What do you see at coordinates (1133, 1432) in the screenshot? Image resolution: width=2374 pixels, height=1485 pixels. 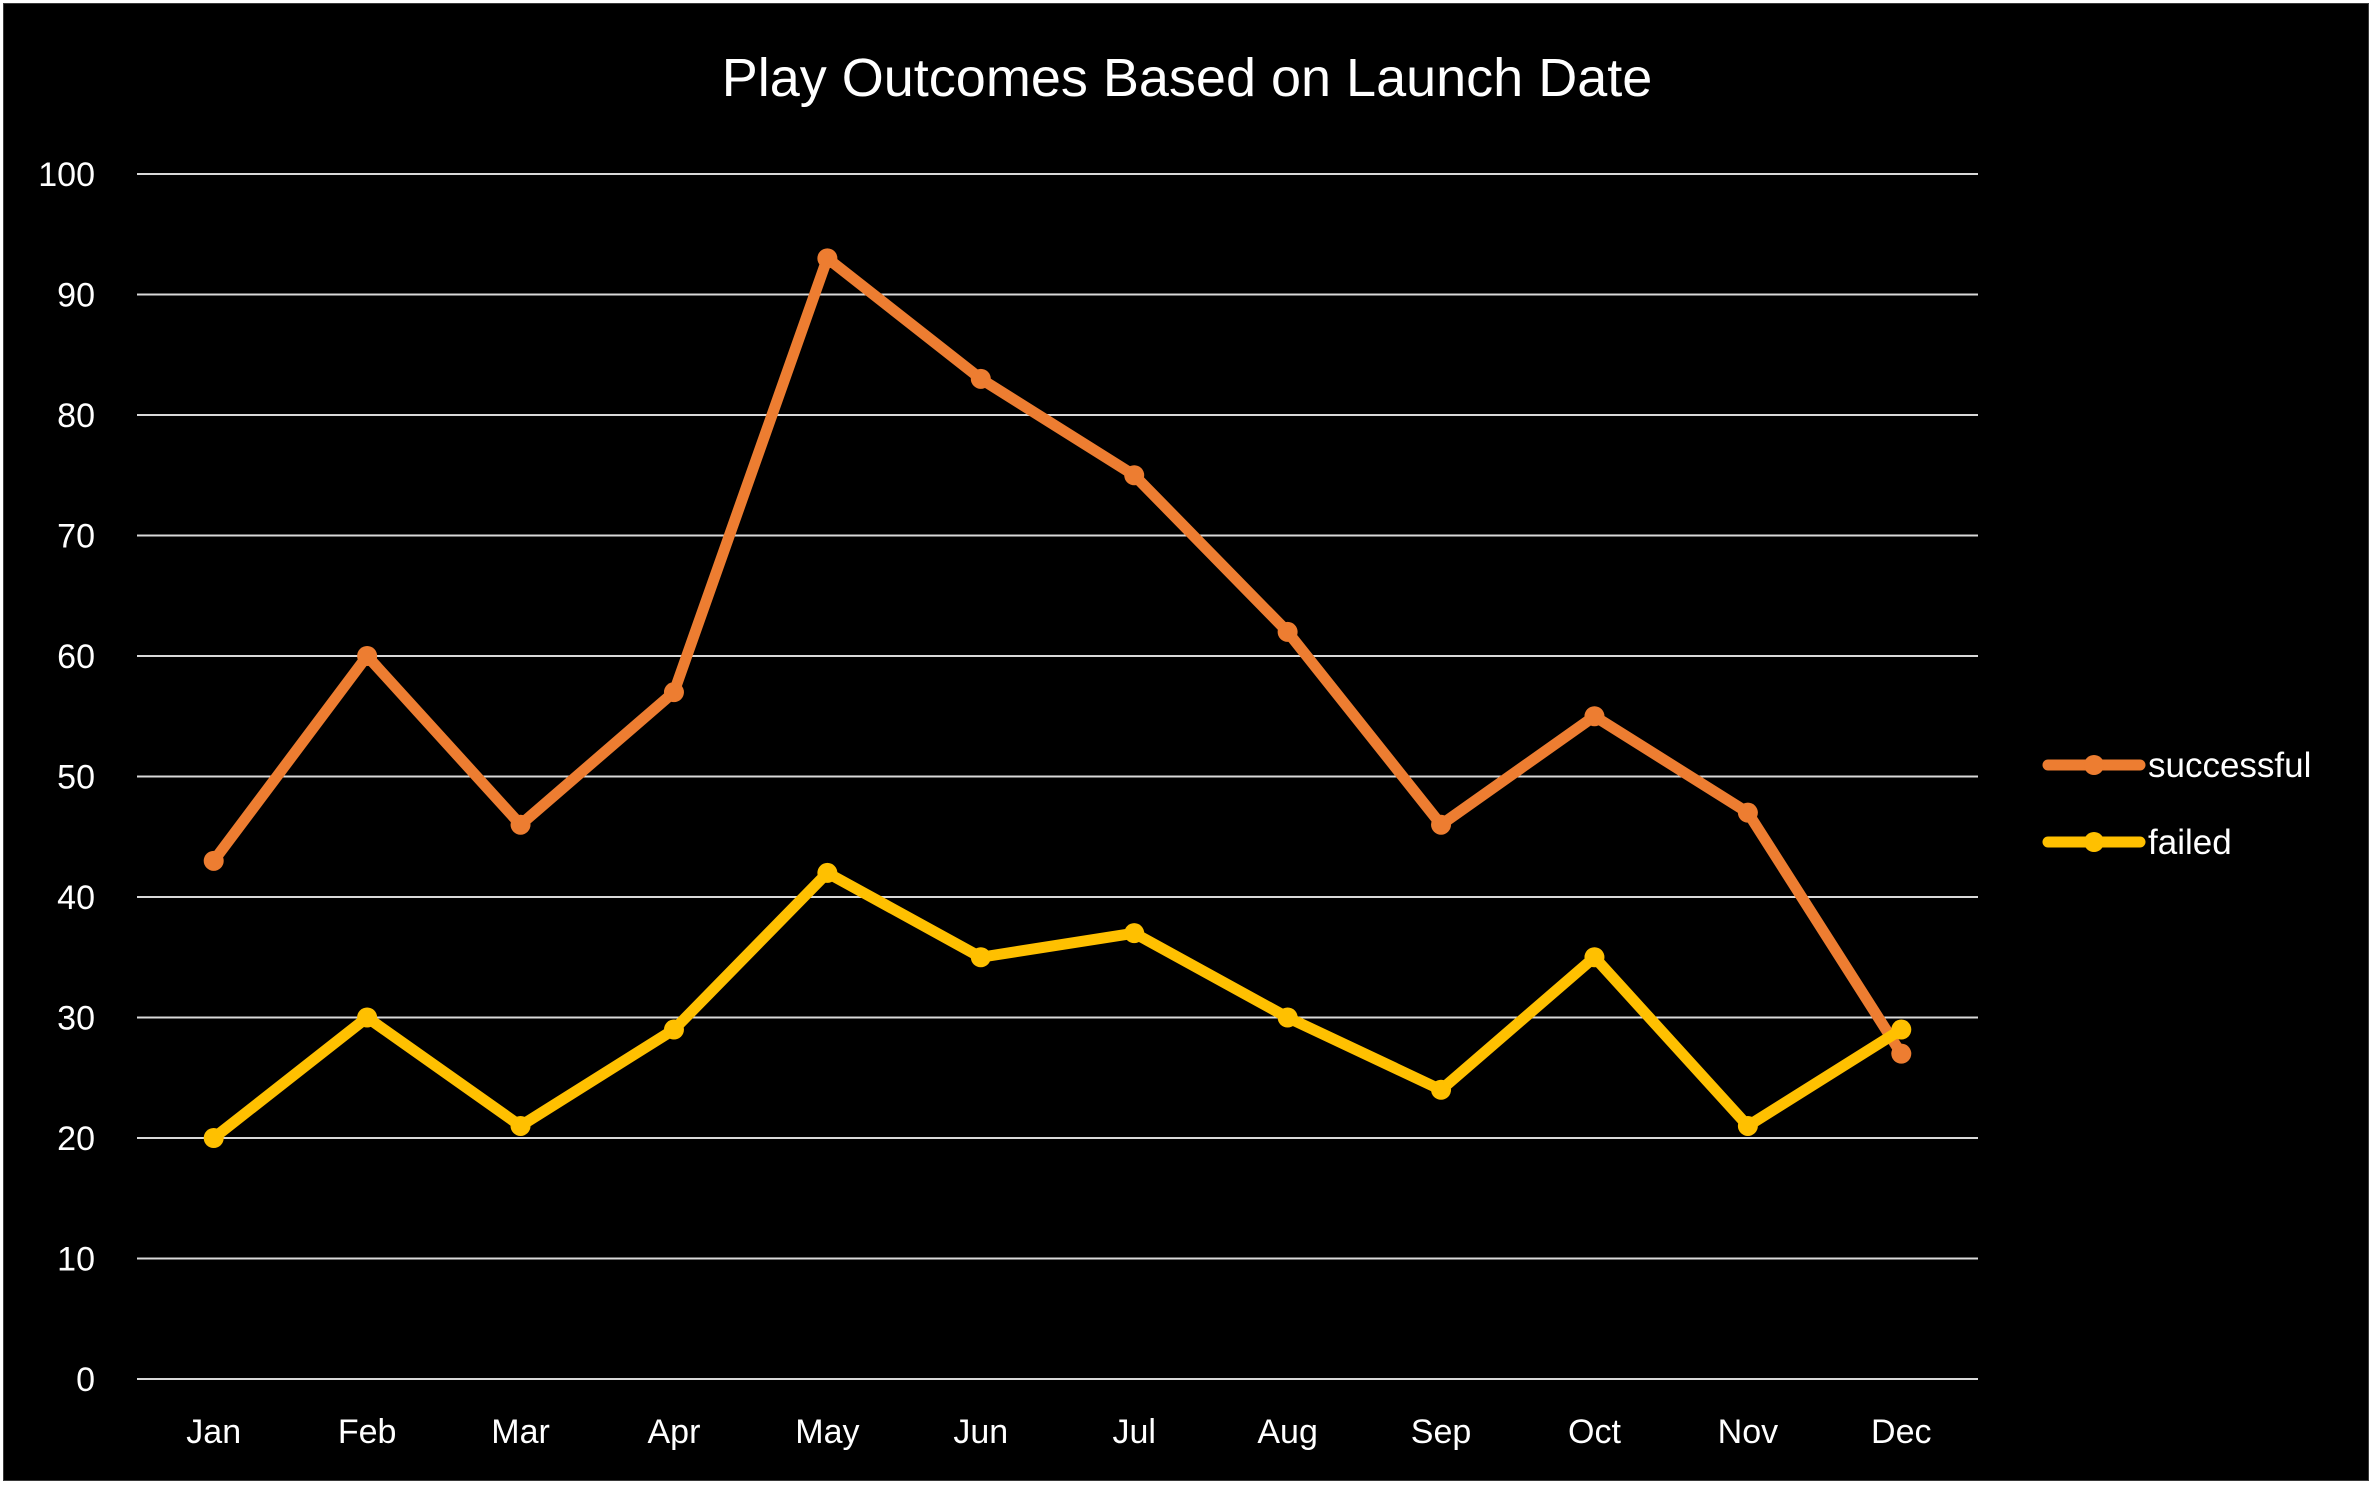 I see `x-tick-label: Jul` at bounding box center [1133, 1432].